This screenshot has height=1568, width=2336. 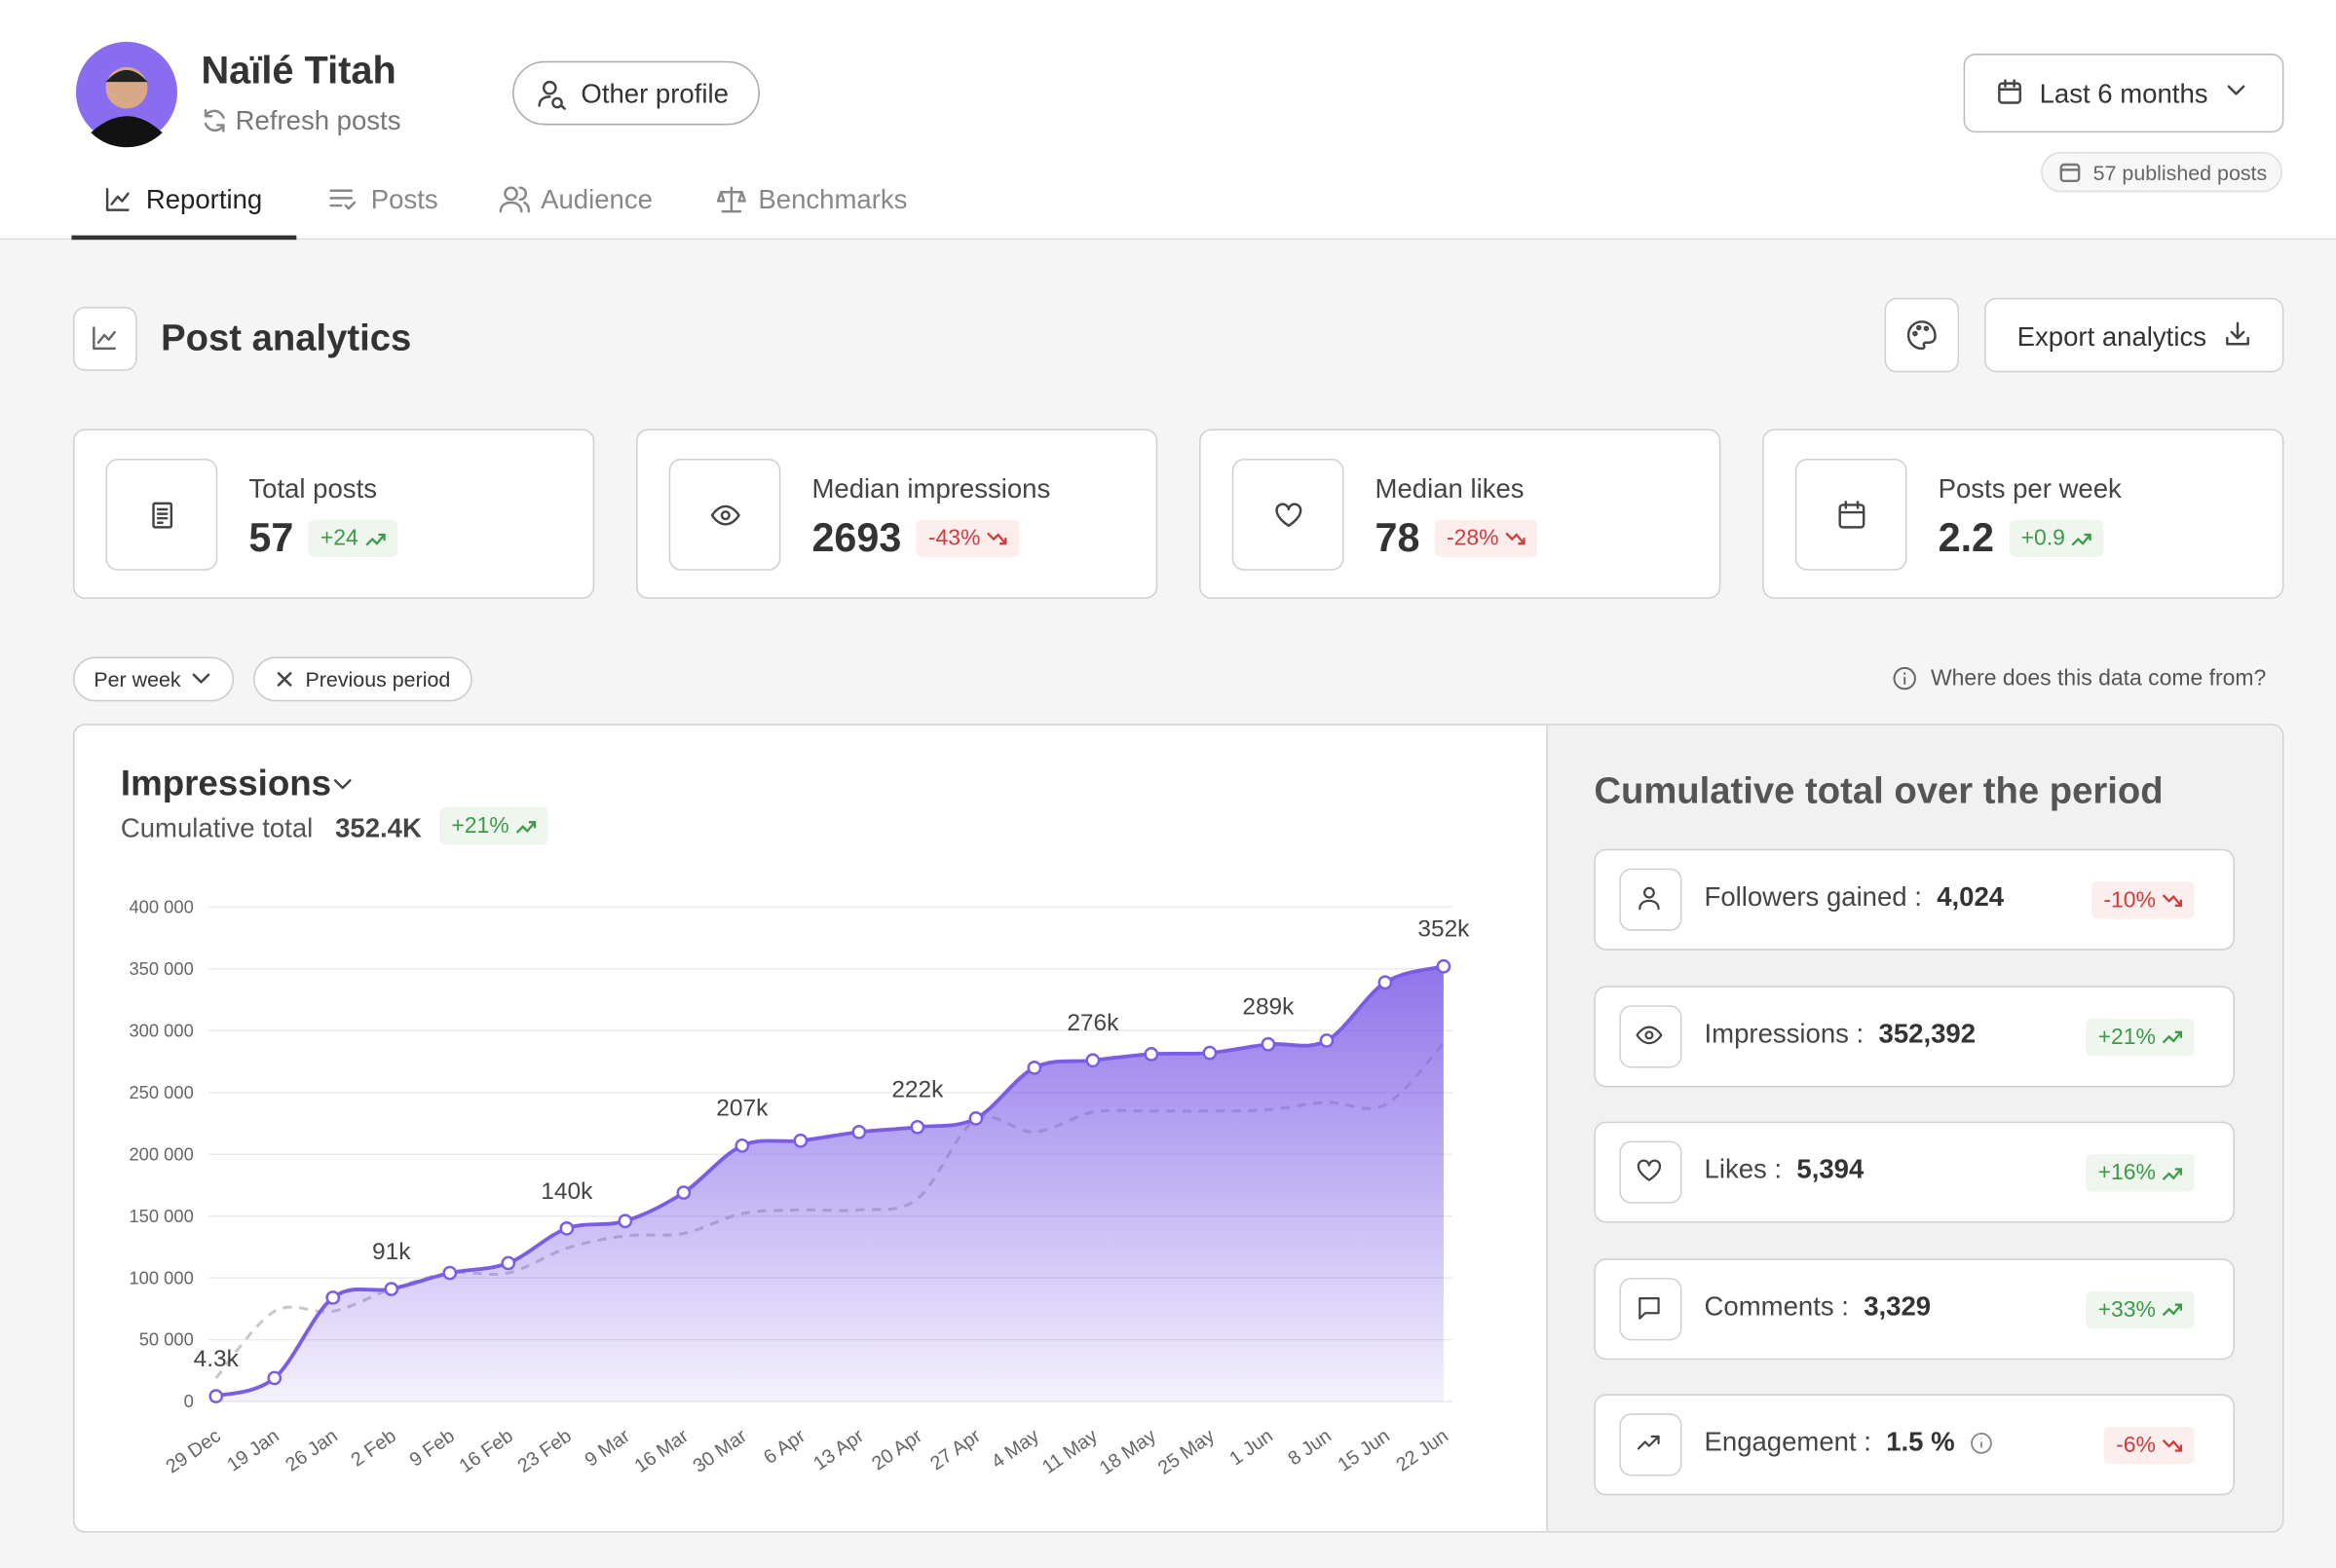 I want to click on delta-pill: -43%, so click(x=968, y=538).